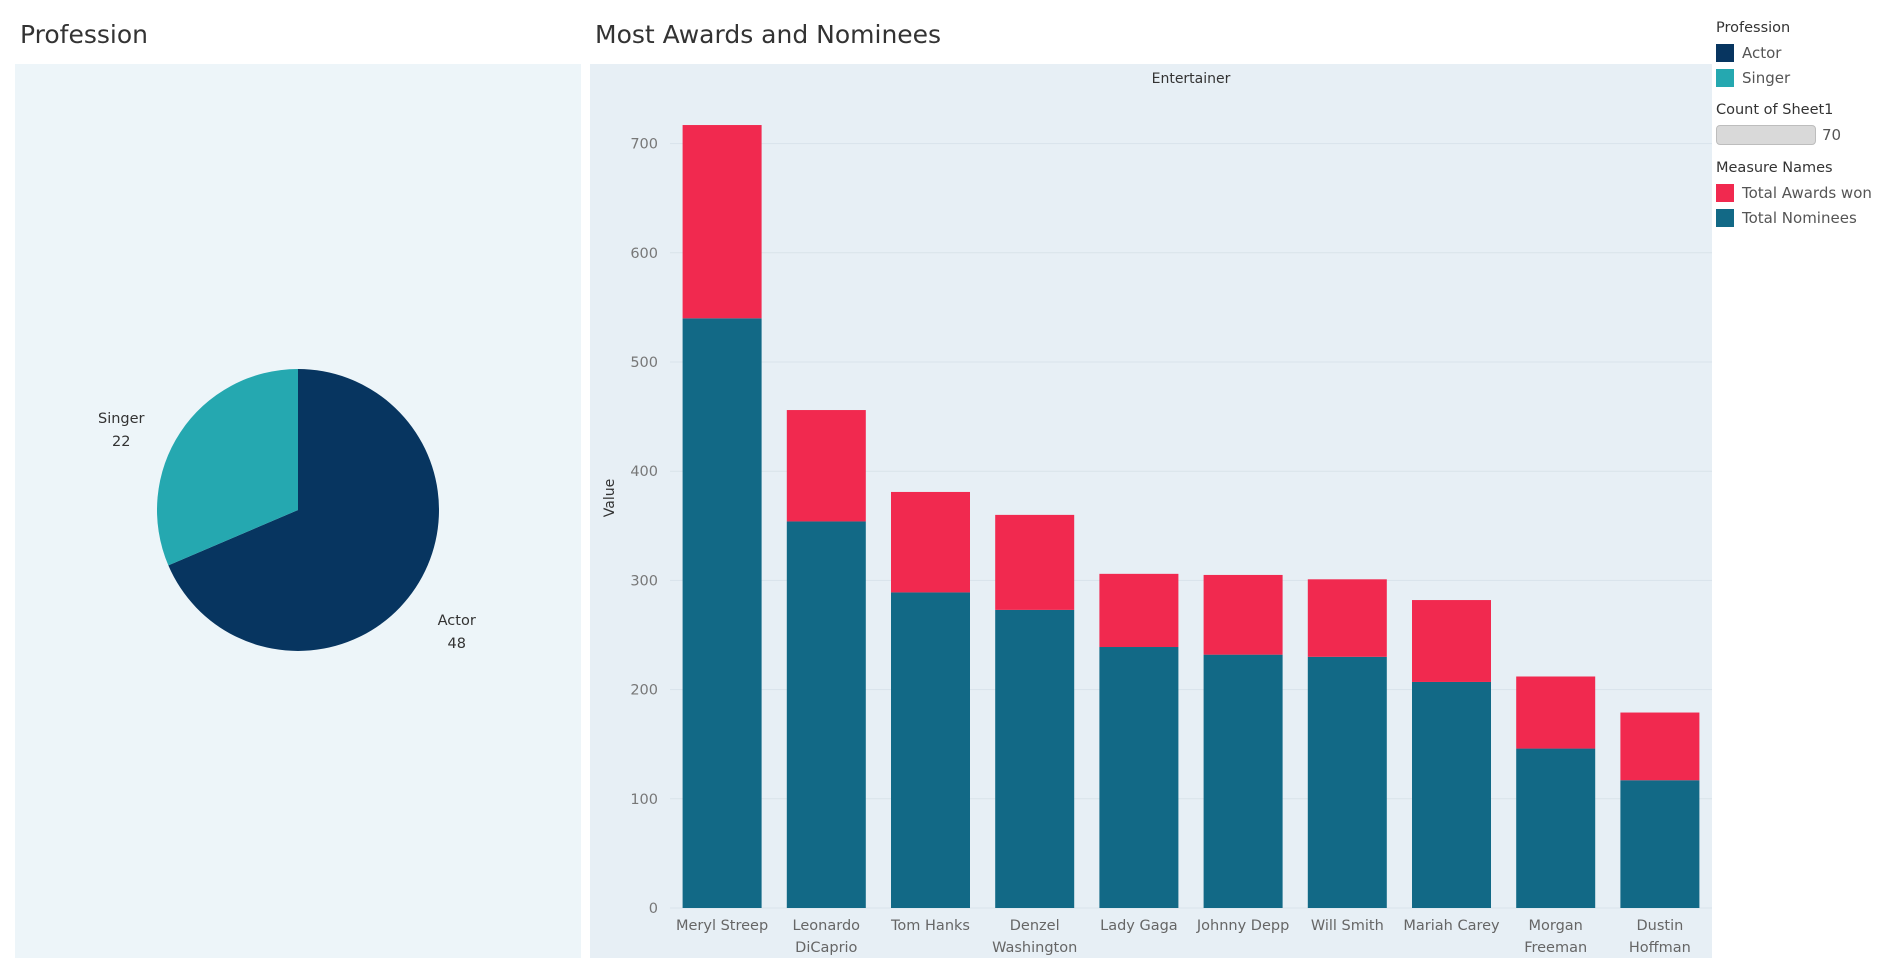 The width and height of the screenshot is (1904, 962). What do you see at coordinates (457, 644) in the screenshot?
I see `pie-value-actor: 48` at bounding box center [457, 644].